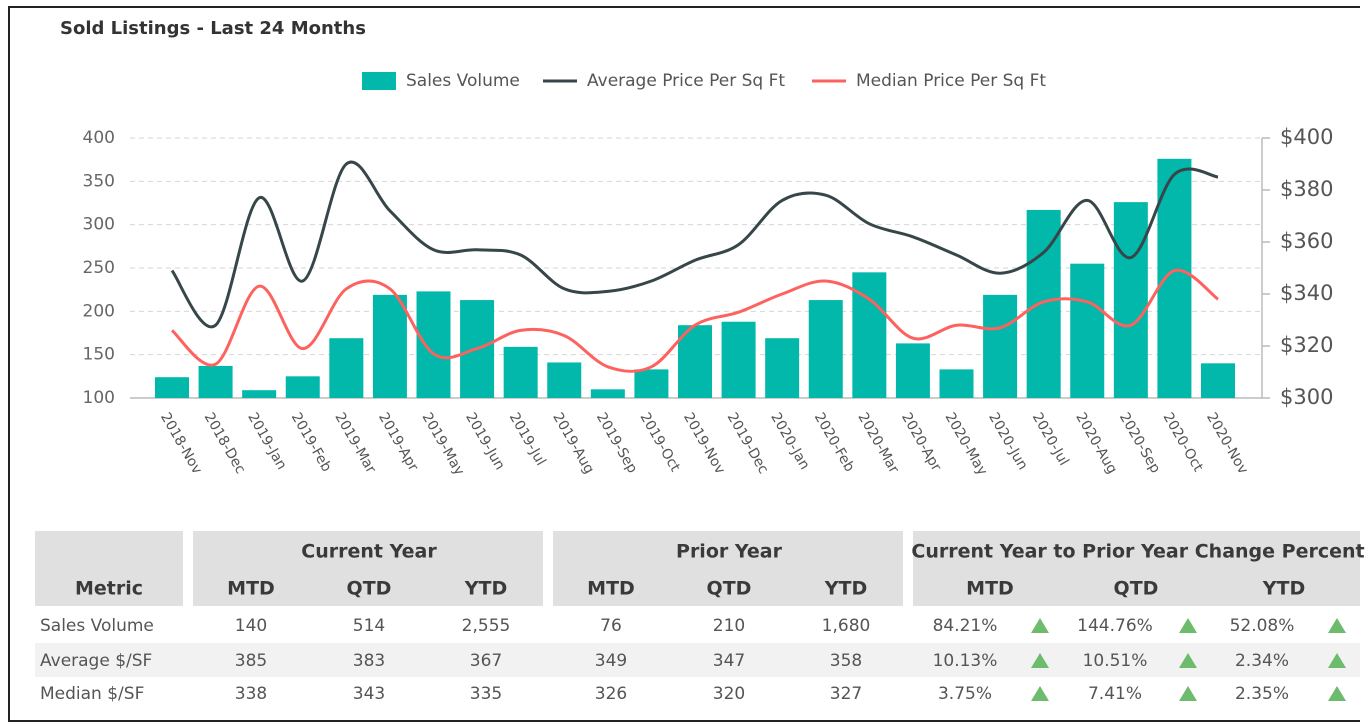 The image size is (1370, 726). What do you see at coordinates (659, 442) in the screenshot?
I see `x-tick-label: 2019-Oct` at bounding box center [659, 442].